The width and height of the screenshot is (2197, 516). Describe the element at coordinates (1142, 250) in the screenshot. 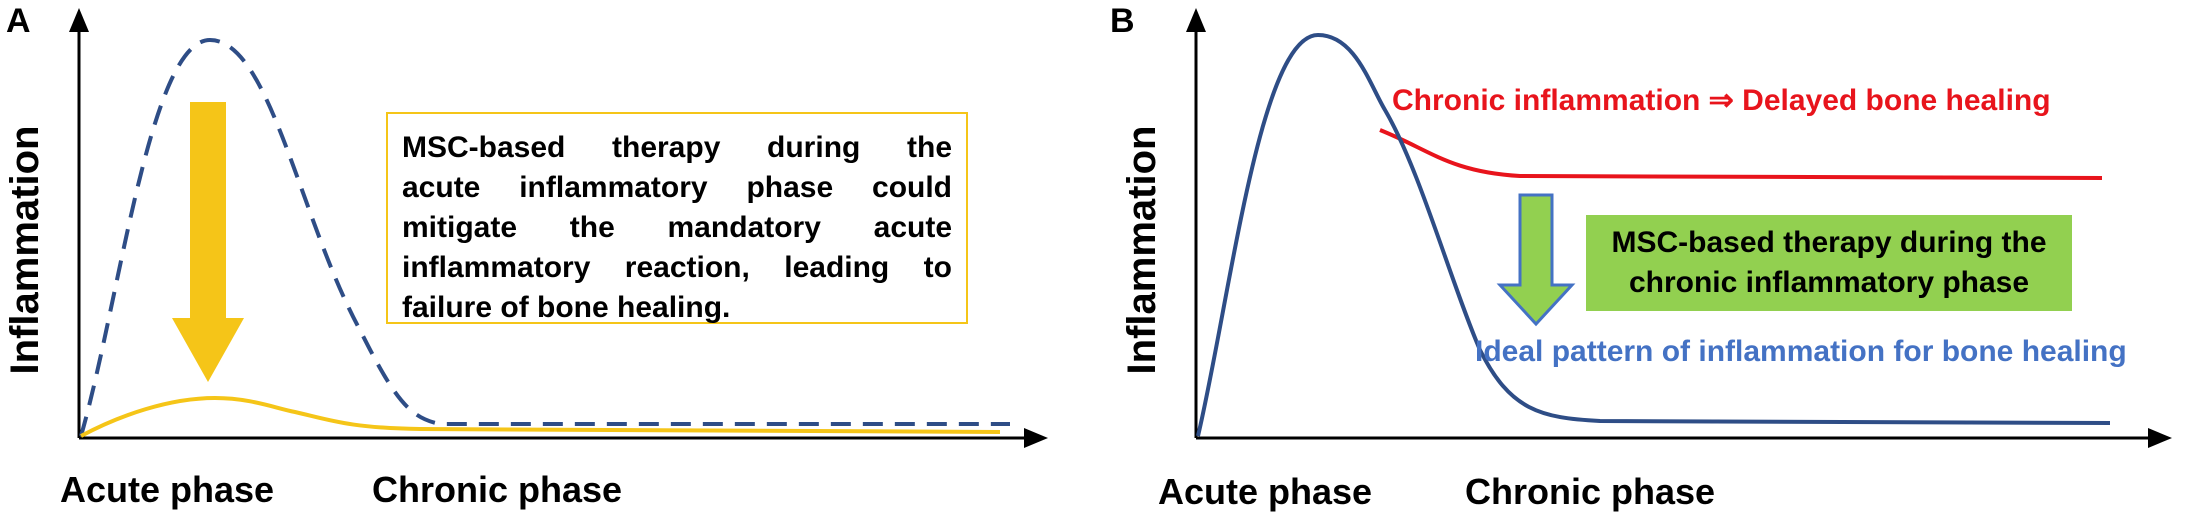

I see `panel-b-y-label: Inflammation` at that location.